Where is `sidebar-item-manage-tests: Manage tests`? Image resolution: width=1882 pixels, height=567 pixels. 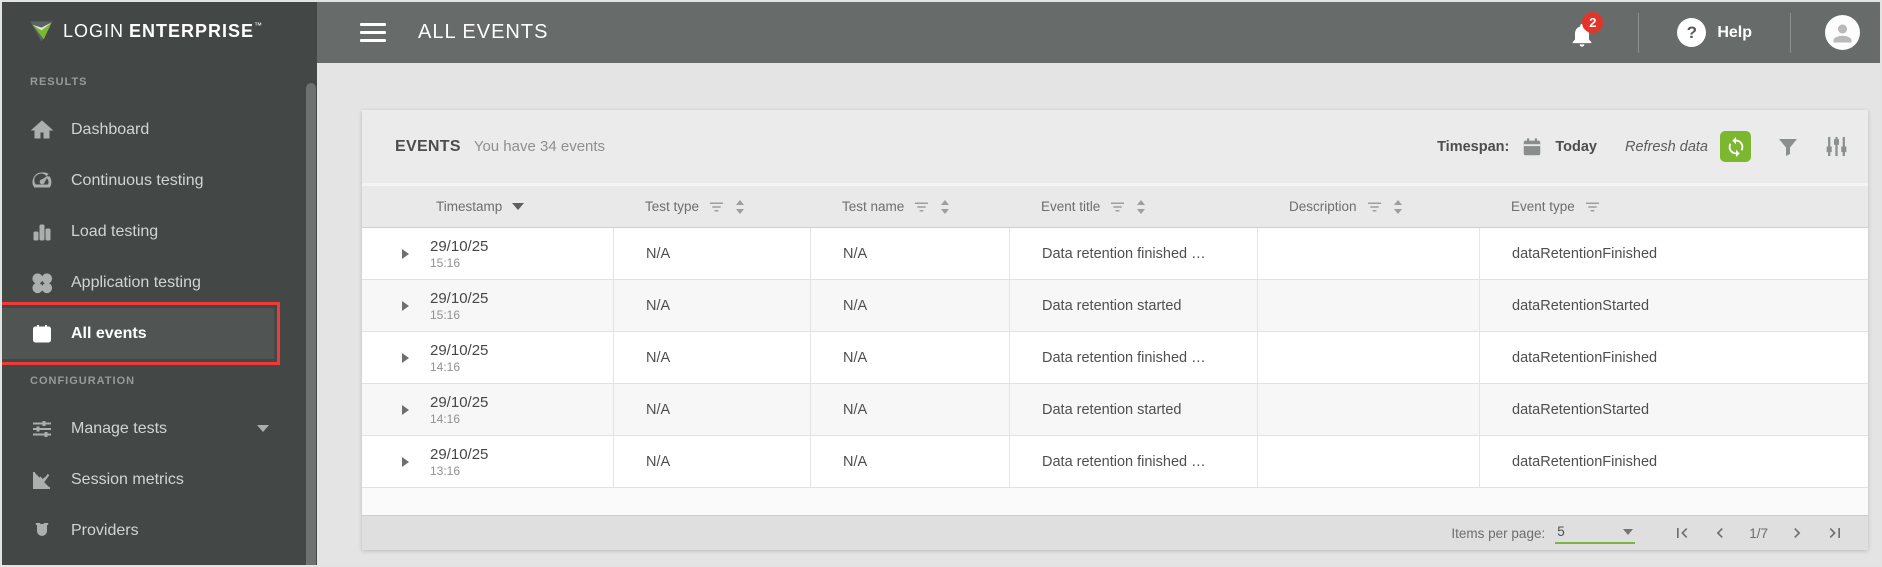
sidebar-item-manage-tests: Manage tests is located at coordinates (159, 428).